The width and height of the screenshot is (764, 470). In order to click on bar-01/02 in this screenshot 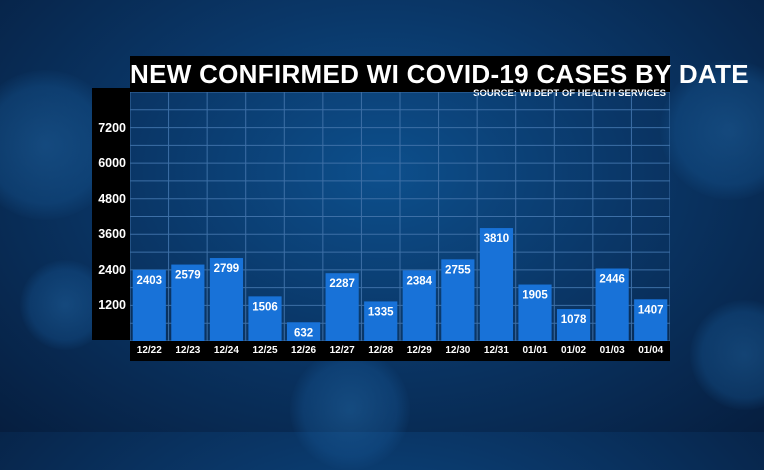, I will do `click(573, 325)`.